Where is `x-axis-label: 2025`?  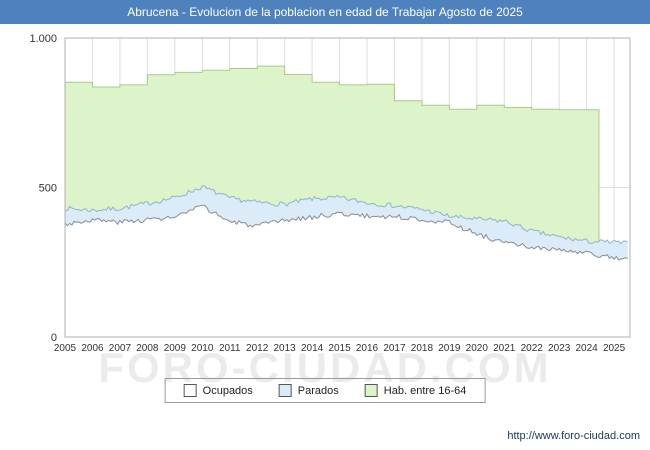 x-axis-label: 2025 is located at coordinates (614, 348).